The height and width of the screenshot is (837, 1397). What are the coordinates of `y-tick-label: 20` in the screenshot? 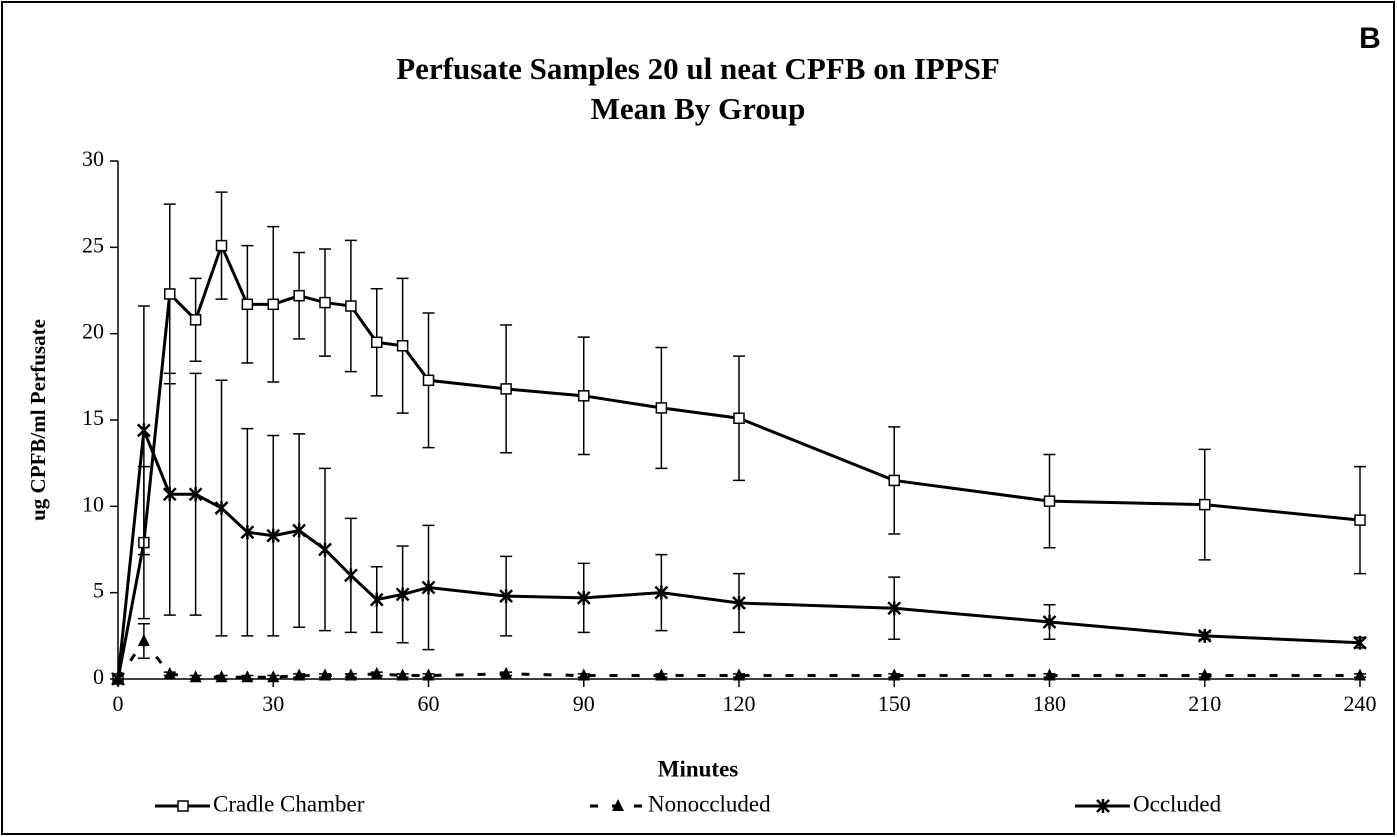 It's located at (93, 331).